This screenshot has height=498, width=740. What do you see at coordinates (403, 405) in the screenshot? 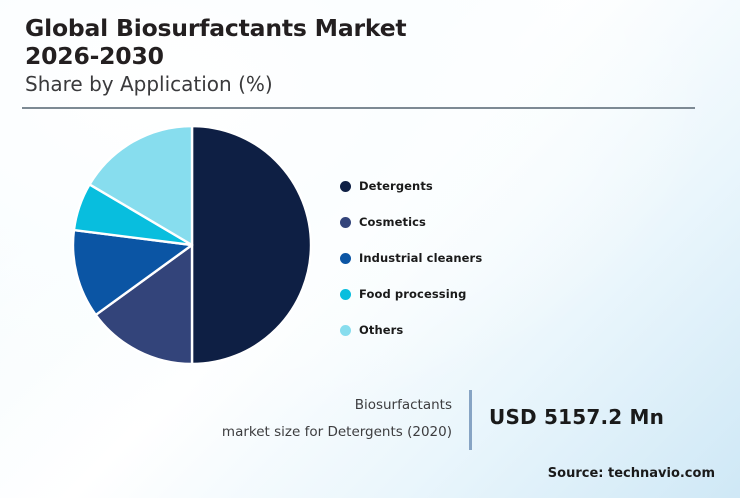
I see `callout-line-1: Biosurfactants` at bounding box center [403, 405].